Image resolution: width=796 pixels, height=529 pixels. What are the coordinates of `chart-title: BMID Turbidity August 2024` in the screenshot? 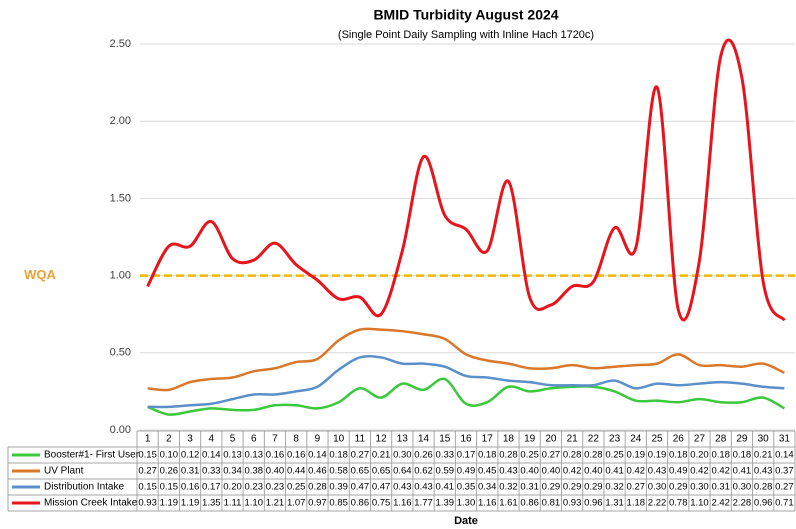 It's located at (465, 15).